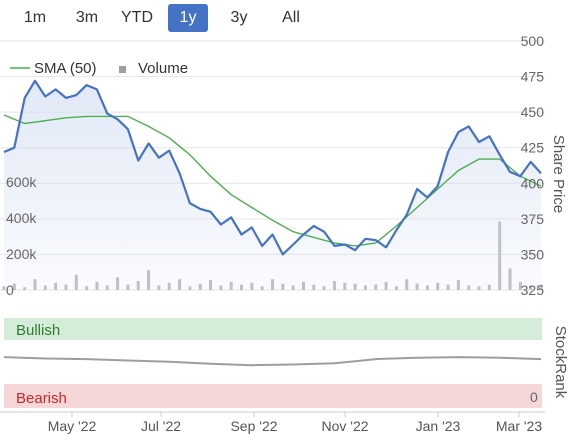 This screenshot has width=570, height=434. I want to click on range-3m-button: 3m, so click(87, 17).